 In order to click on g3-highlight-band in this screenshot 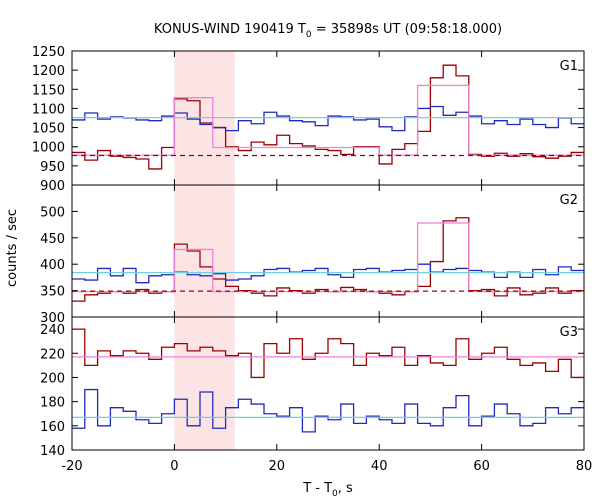, I will do `click(204, 383)`.